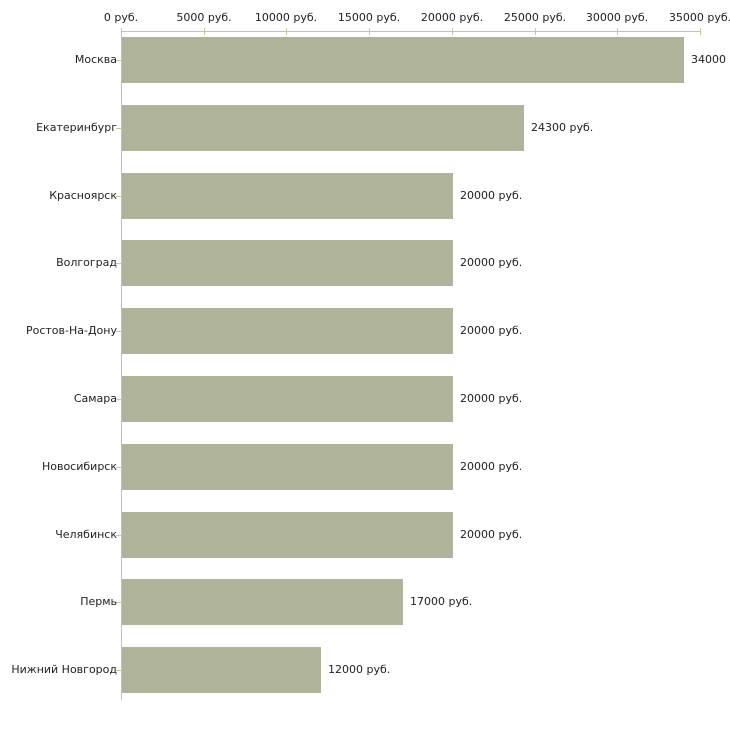 The image size is (730, 730). What do you see at coordinates (79, 466) in the screenshot?
I see `category-label: Новосибирск` at bounding box center [79, 466].